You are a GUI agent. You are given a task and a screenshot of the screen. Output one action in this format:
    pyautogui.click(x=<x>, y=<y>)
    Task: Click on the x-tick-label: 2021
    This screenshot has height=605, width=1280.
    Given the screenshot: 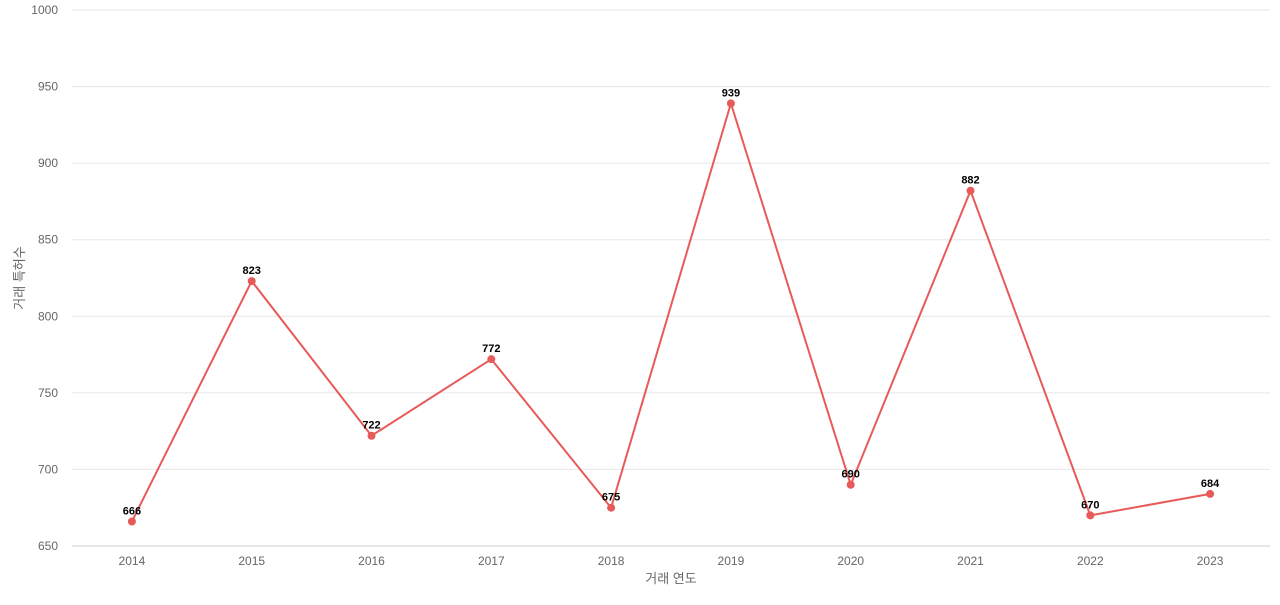 What is the action you would take?
    pyautogui.click(x=970, y=561)
    